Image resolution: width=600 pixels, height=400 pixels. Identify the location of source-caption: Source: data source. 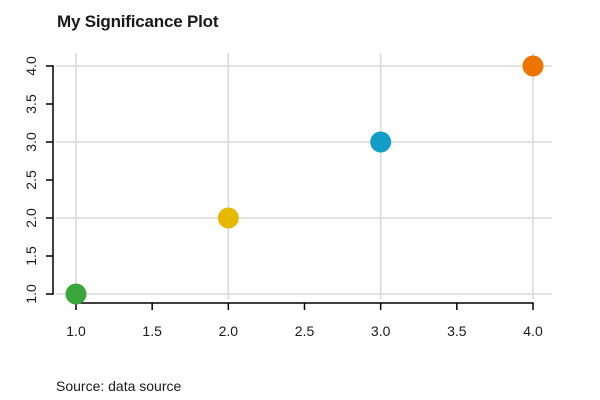
(119, 386).